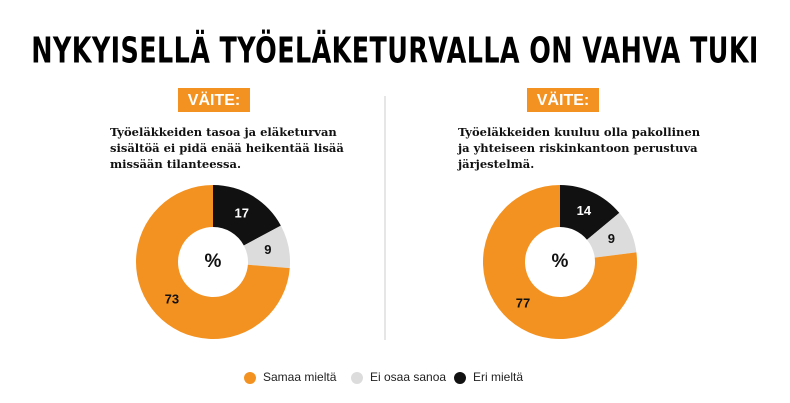 The image size is (790, 403). Describe the element at coordinates (408, 377) in the screenshot. I see `legend-label: Ei osaa sanoa` at that location.